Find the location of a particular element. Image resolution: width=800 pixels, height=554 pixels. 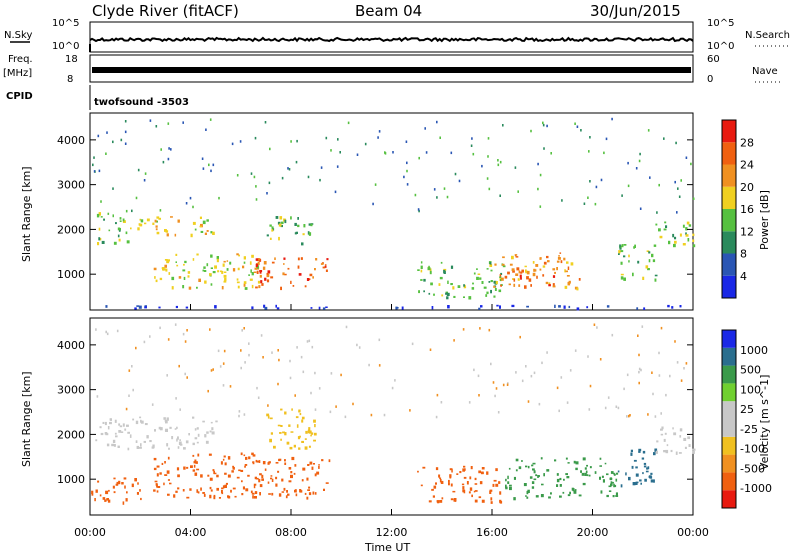

nsky-label: N.Sky is located at coordinates (18, 35).